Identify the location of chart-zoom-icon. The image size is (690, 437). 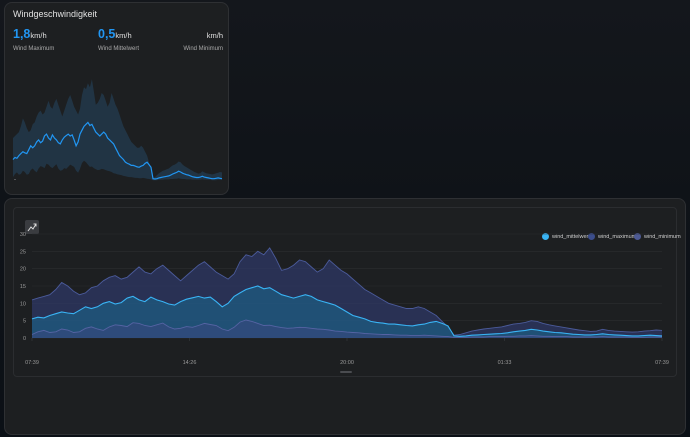
(32, 227).